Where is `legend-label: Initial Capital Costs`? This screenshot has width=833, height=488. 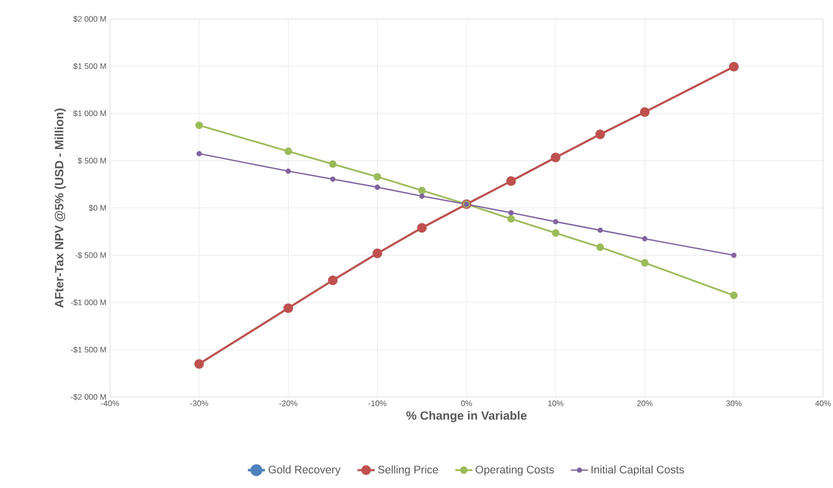 legend-label: Initial Capital Costs is located at coordinates (638, 470).